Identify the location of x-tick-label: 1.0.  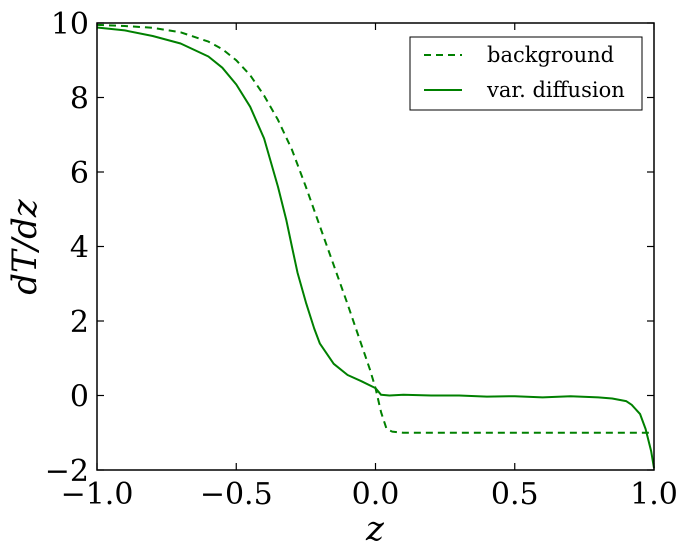
(654, 494).